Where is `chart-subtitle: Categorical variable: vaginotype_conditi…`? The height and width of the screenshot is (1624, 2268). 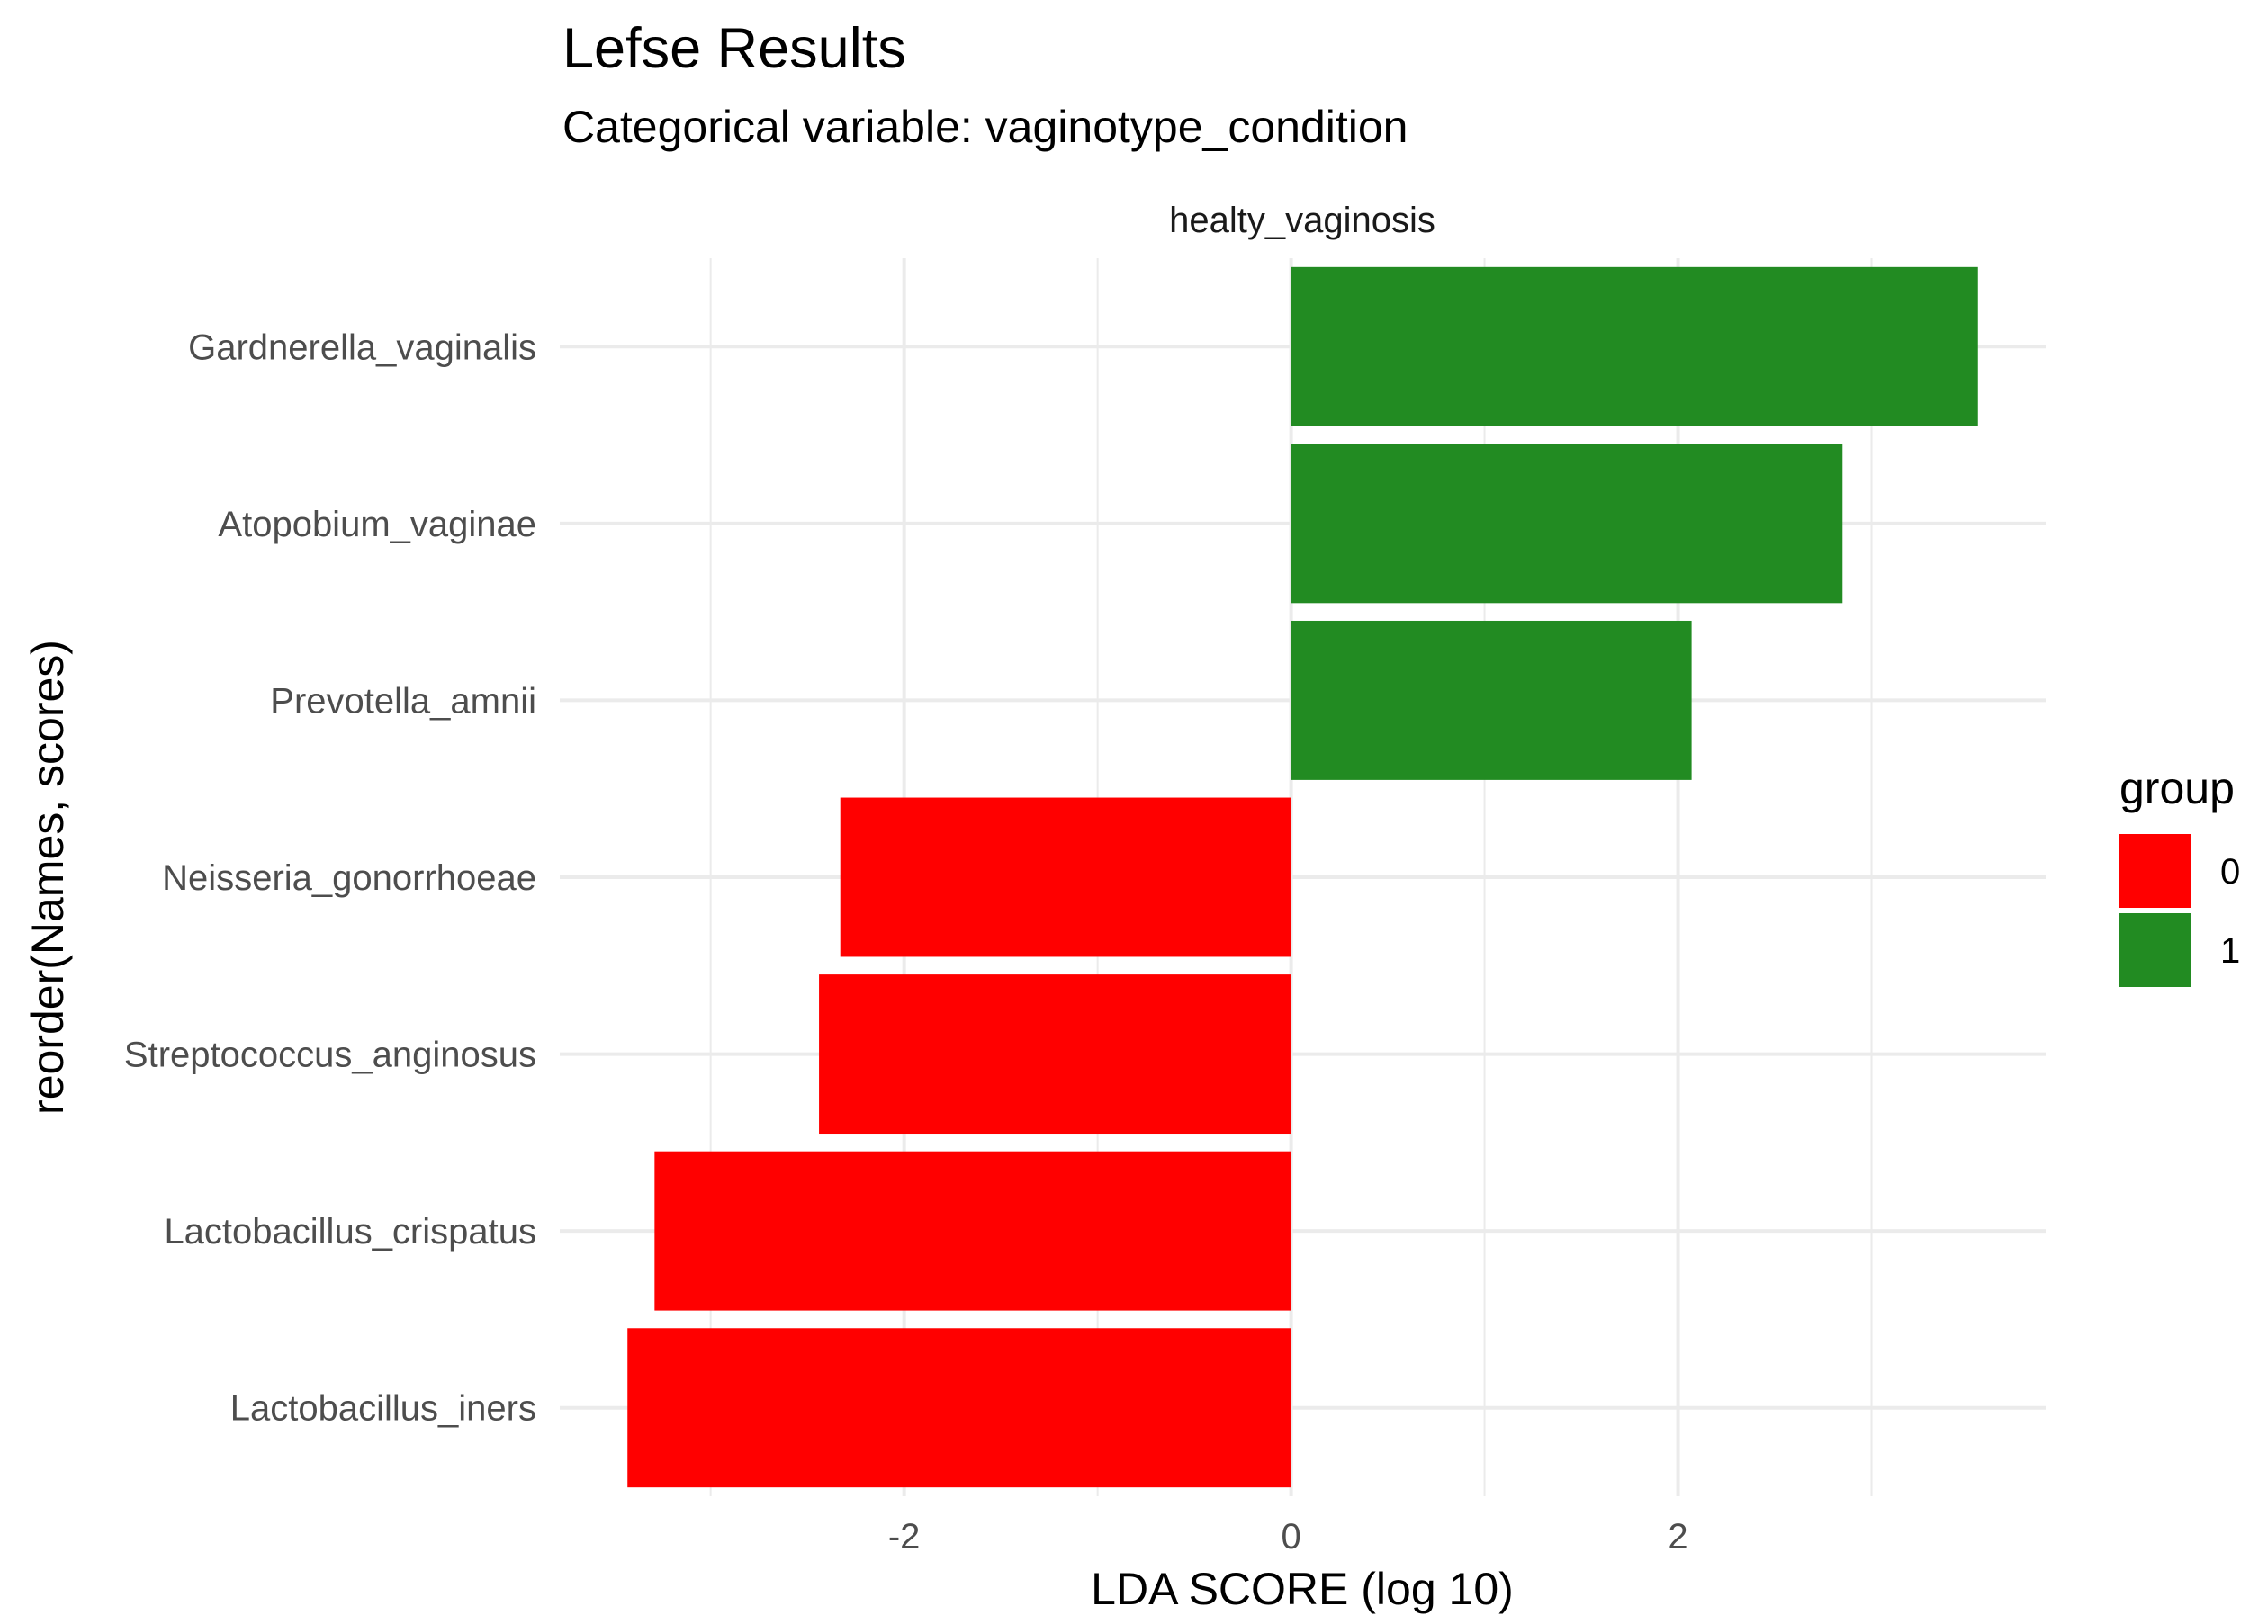 chart-subtitle: Categorical variable: vaginotype_conditi… is located at coordinates (985, 127).